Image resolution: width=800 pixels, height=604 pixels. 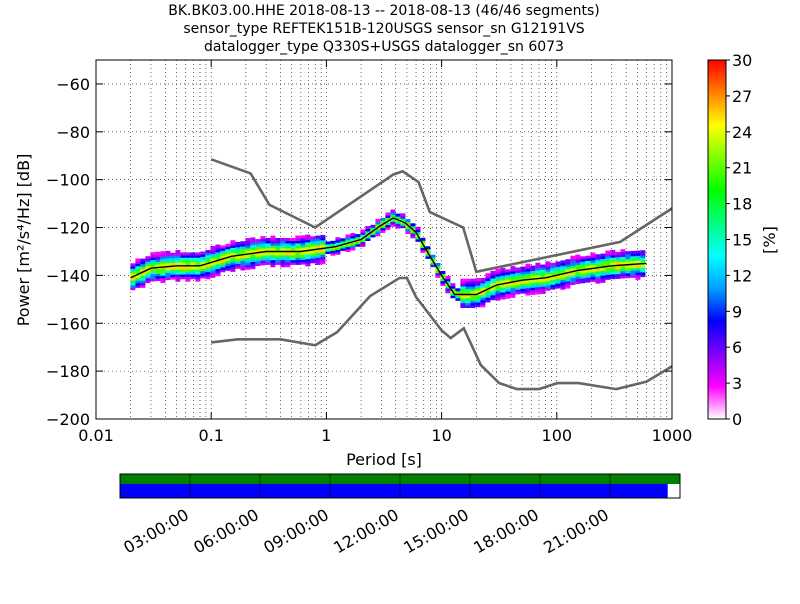 What do you see at coordinates (68, 371) in the screenshot?
I see `y-tick-label: −180` at bounding box center [68, 371].